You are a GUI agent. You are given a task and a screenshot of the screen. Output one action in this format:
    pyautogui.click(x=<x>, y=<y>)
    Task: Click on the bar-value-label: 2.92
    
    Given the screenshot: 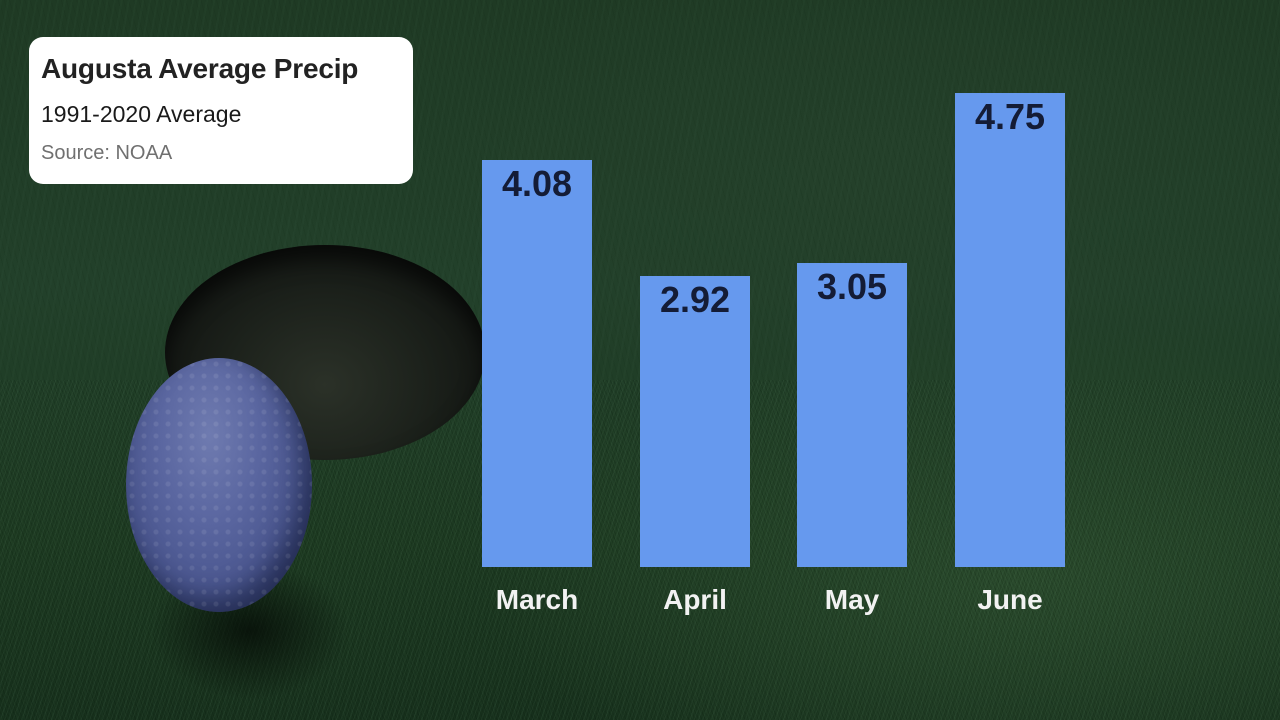 What is the action you would take?
    pyautogui.click(x=695, y=299)
    